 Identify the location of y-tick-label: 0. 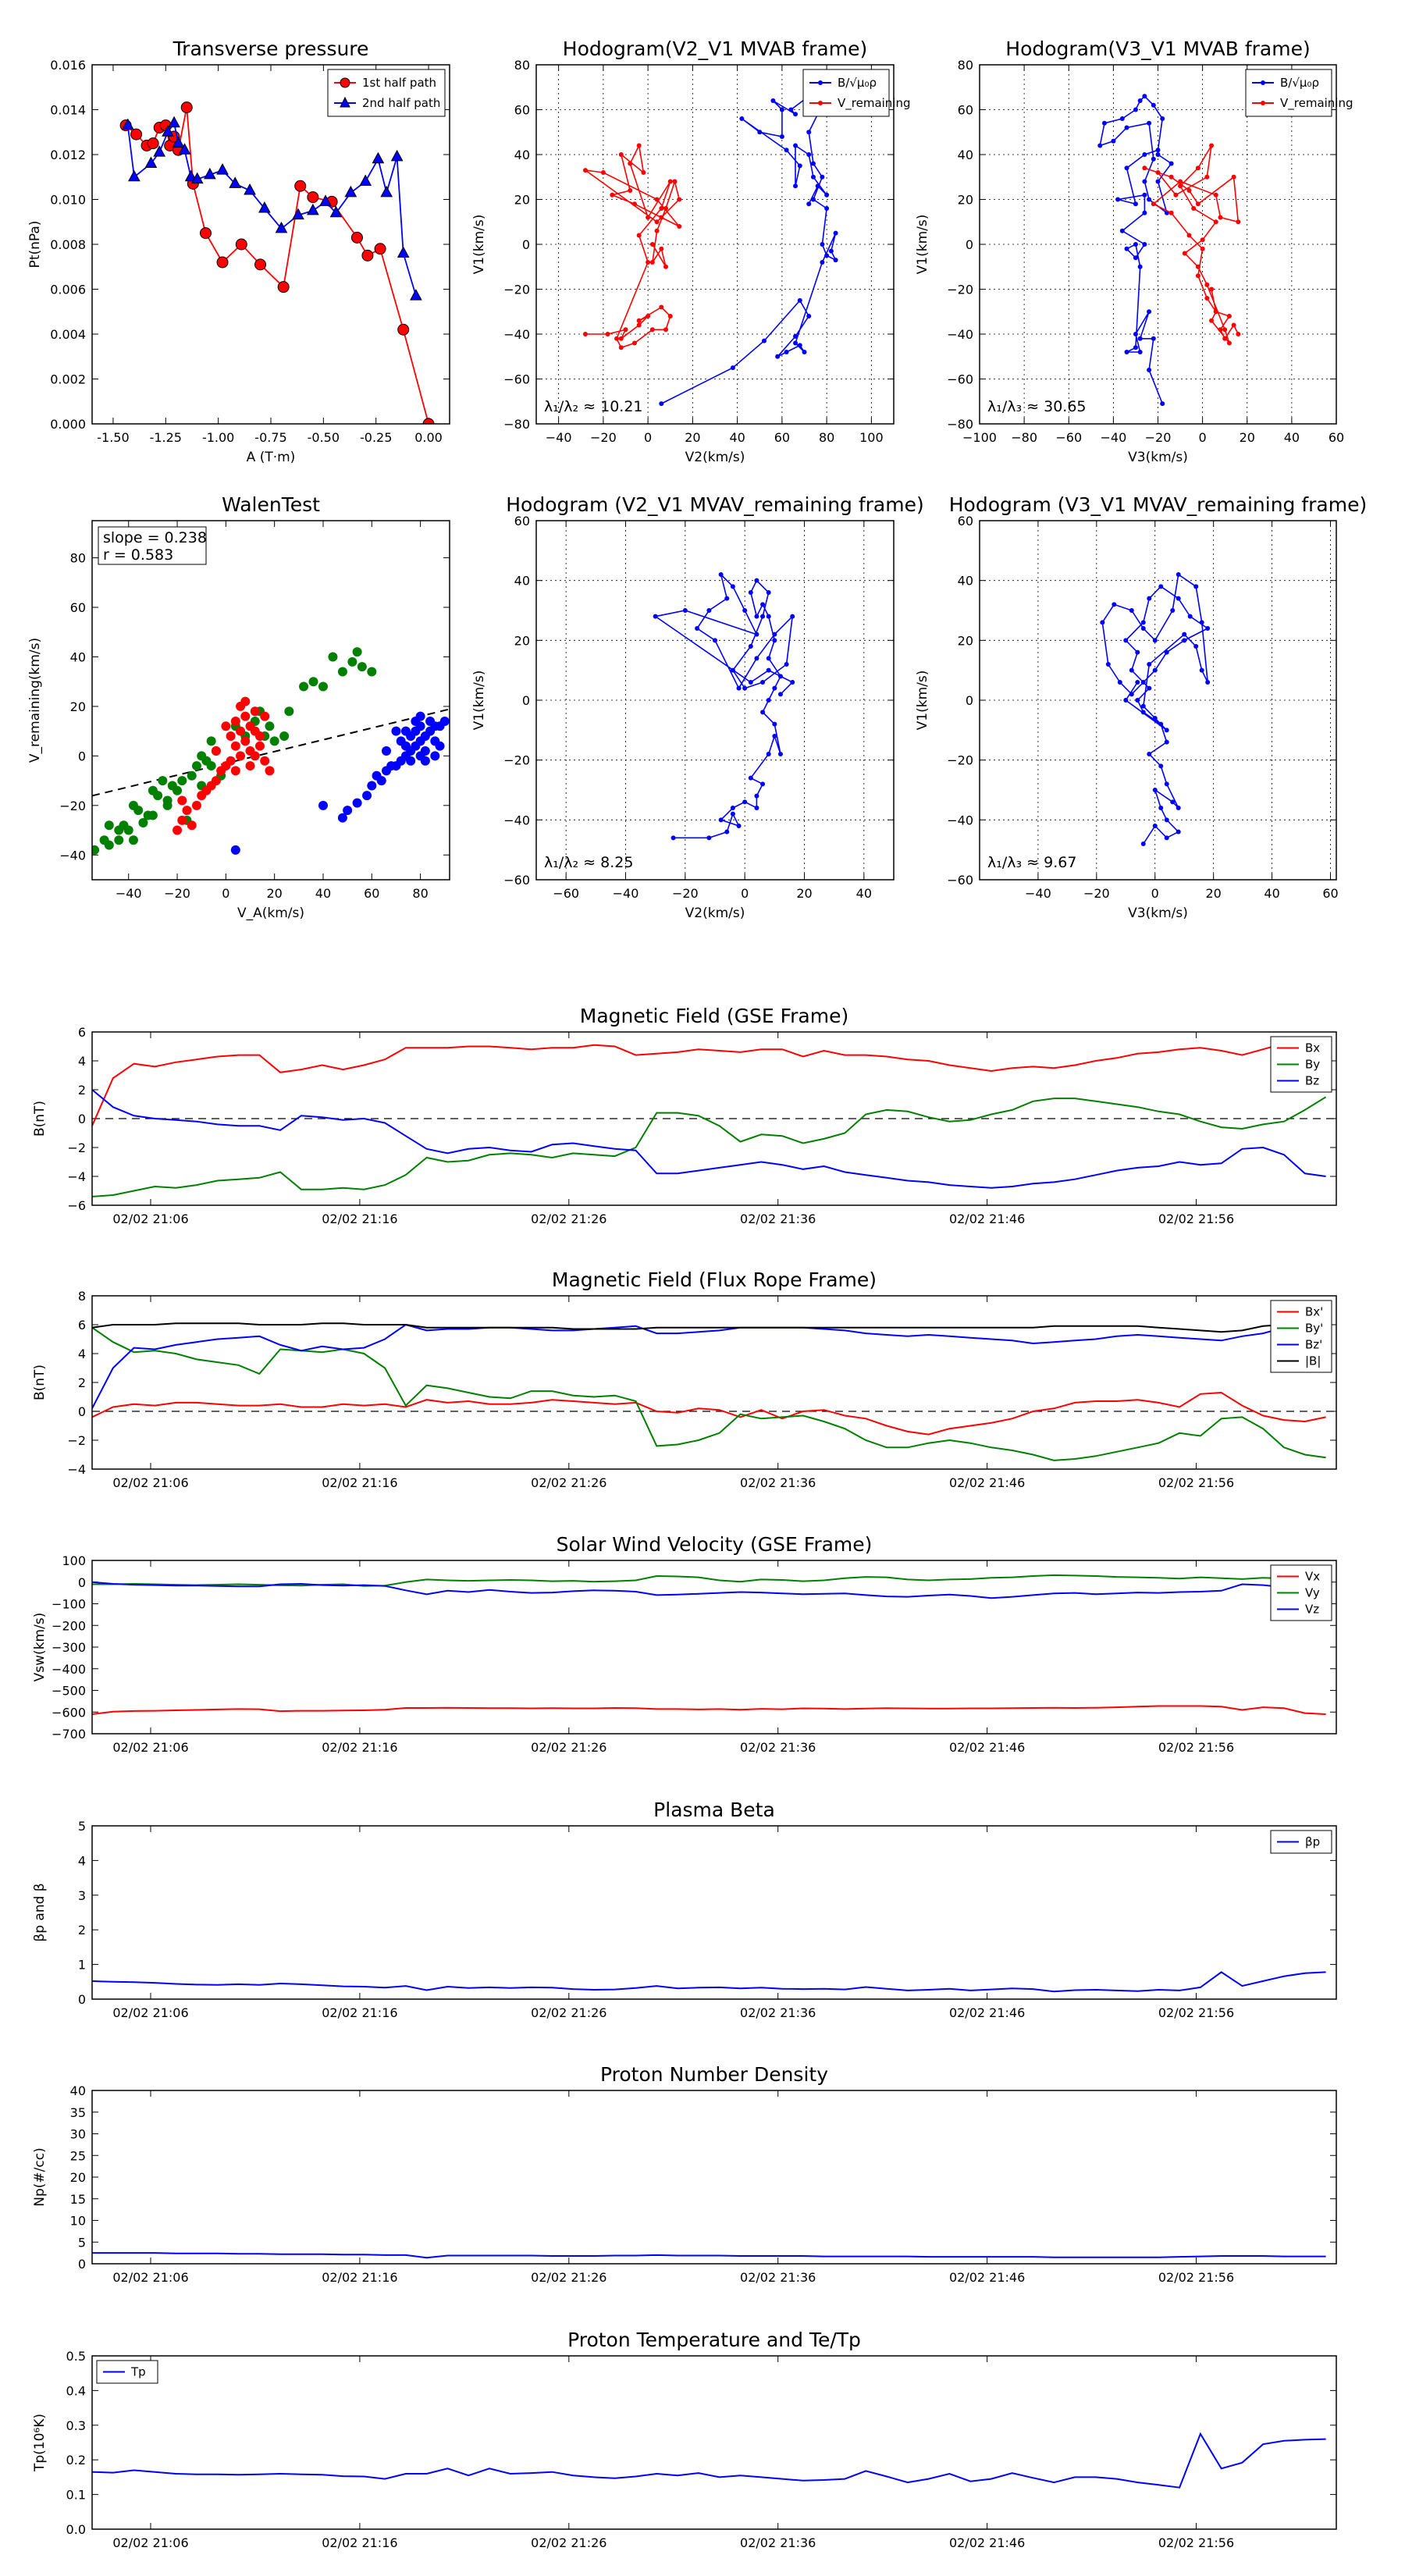
(82, 756).